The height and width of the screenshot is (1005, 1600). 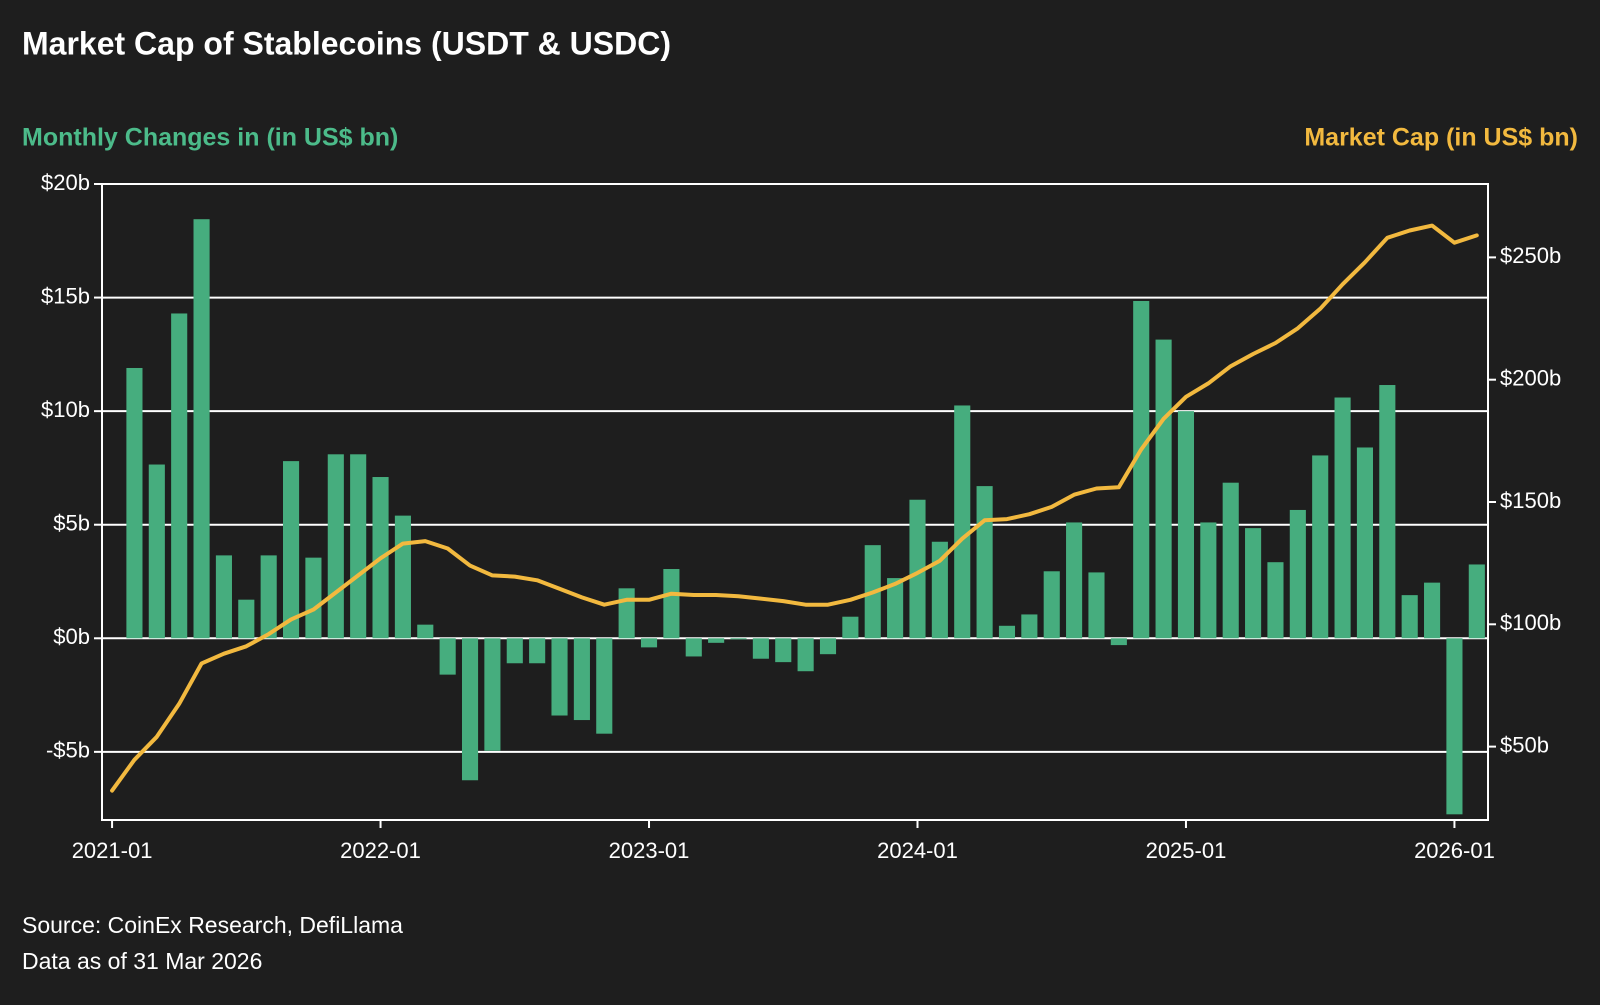 I want to click on x-tick-label: 2021-01, so click(x=112, y=850).